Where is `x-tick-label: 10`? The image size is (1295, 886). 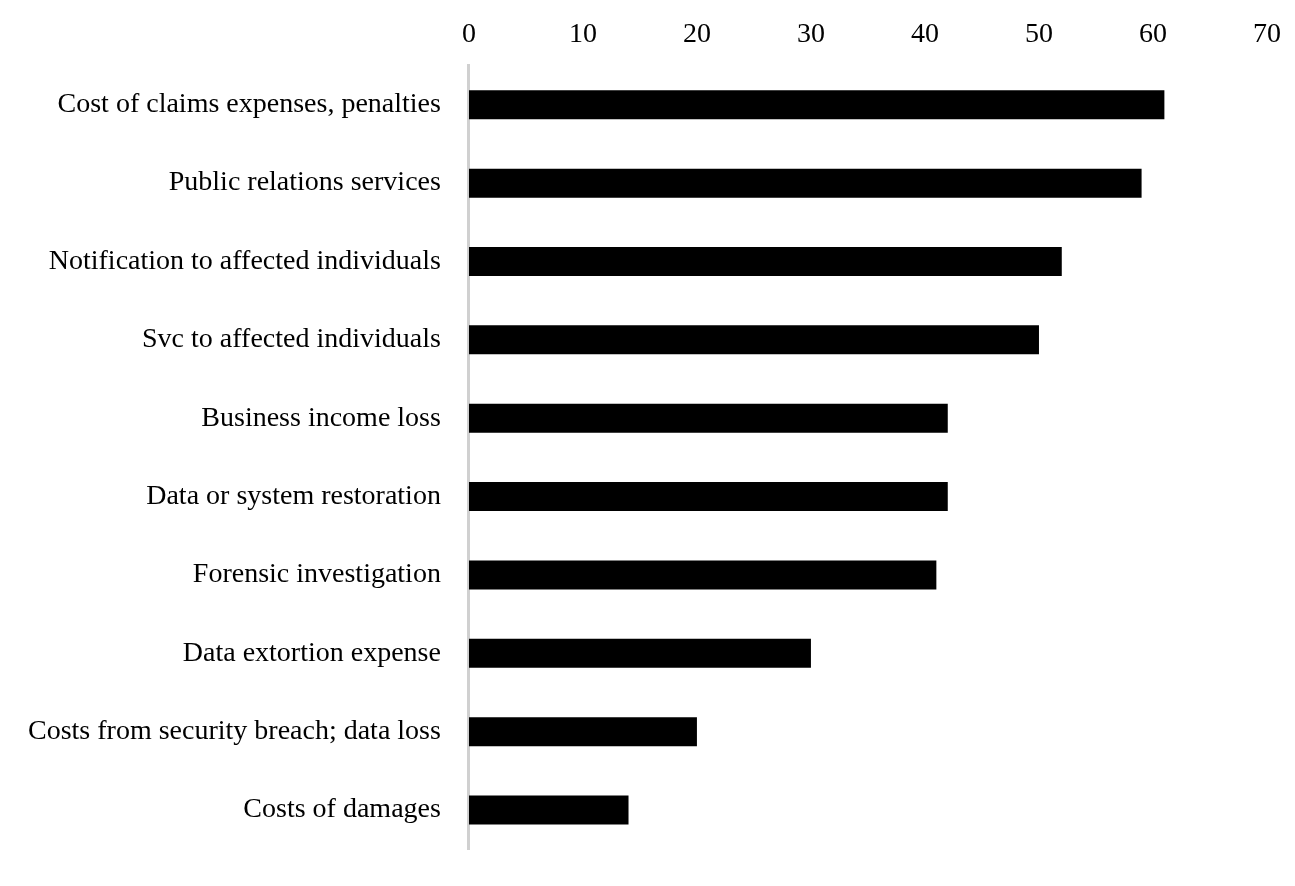 x-tick-label: 10 is located at coordinates (582, 33).